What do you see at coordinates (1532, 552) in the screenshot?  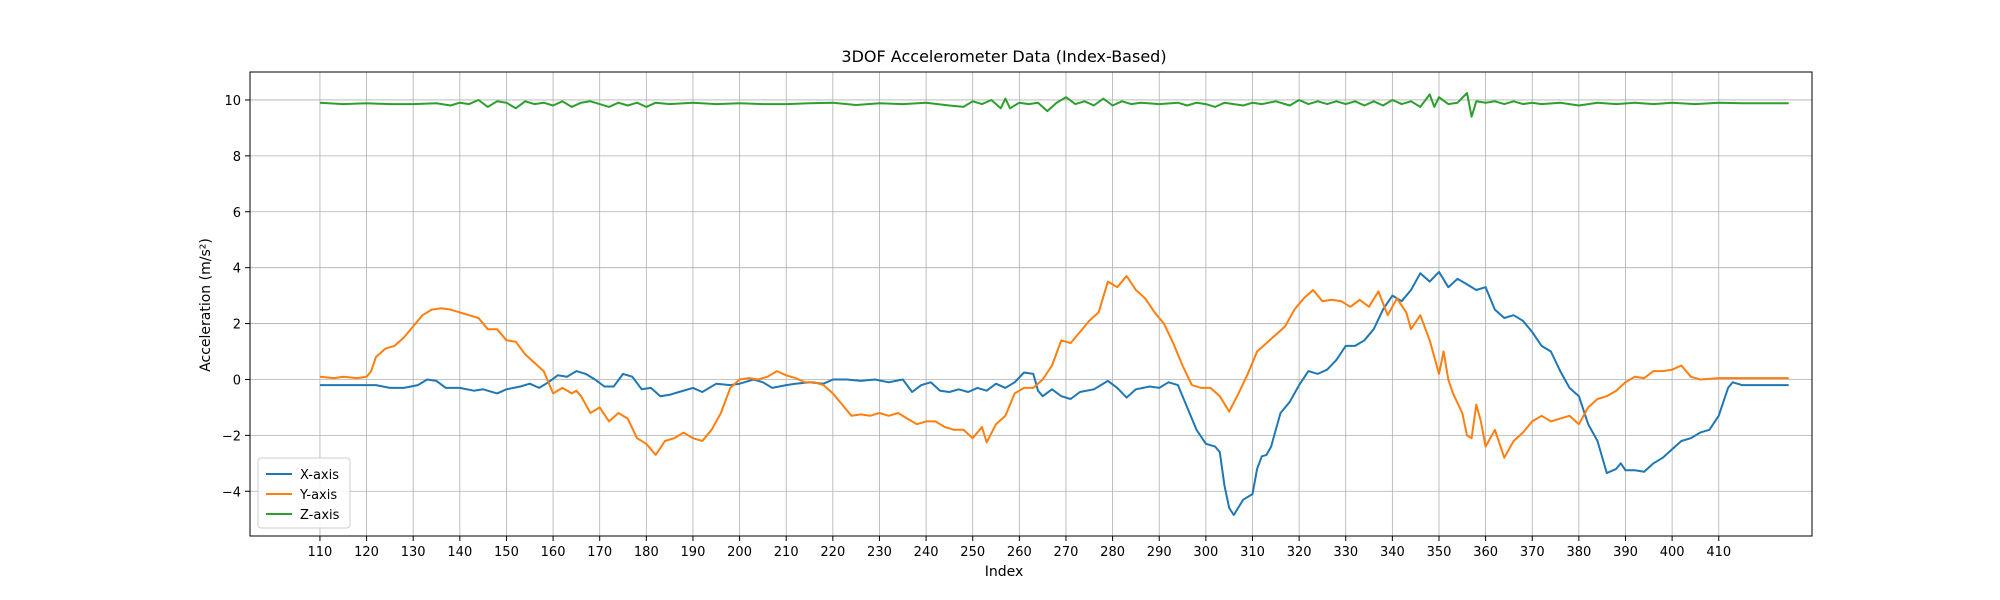 I see `x-tick-label: 370` at bounding box center [1532, 552].